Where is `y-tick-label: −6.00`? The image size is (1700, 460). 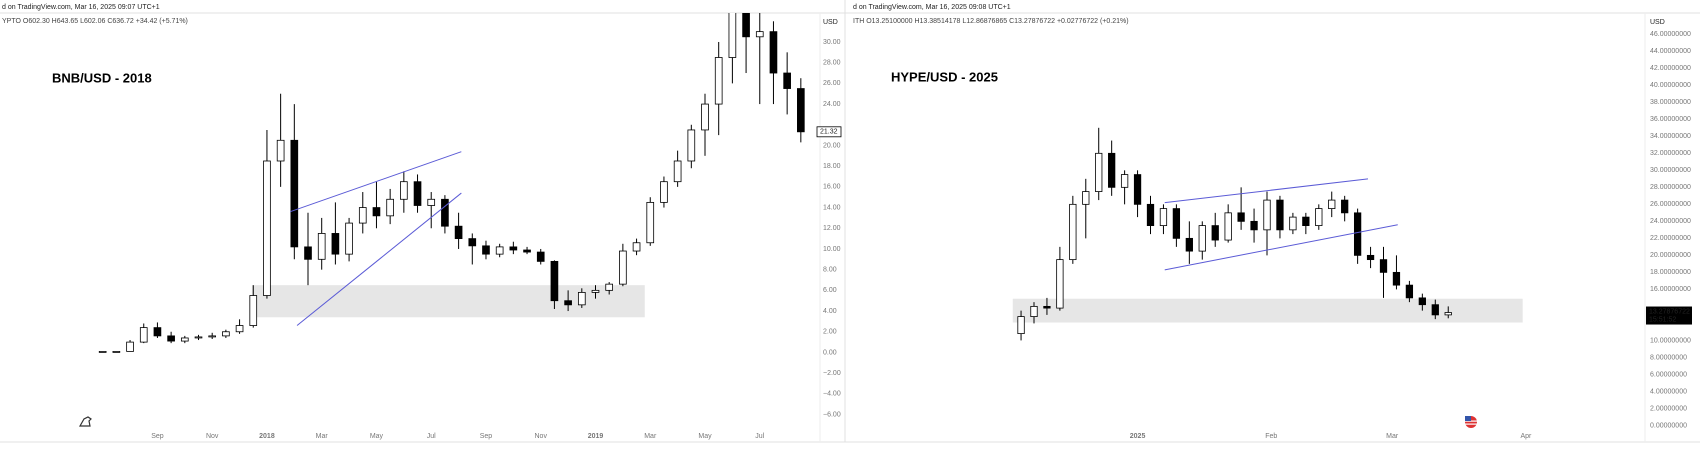 y-tick-label: −6.00 is located at coordinates (832, 414).